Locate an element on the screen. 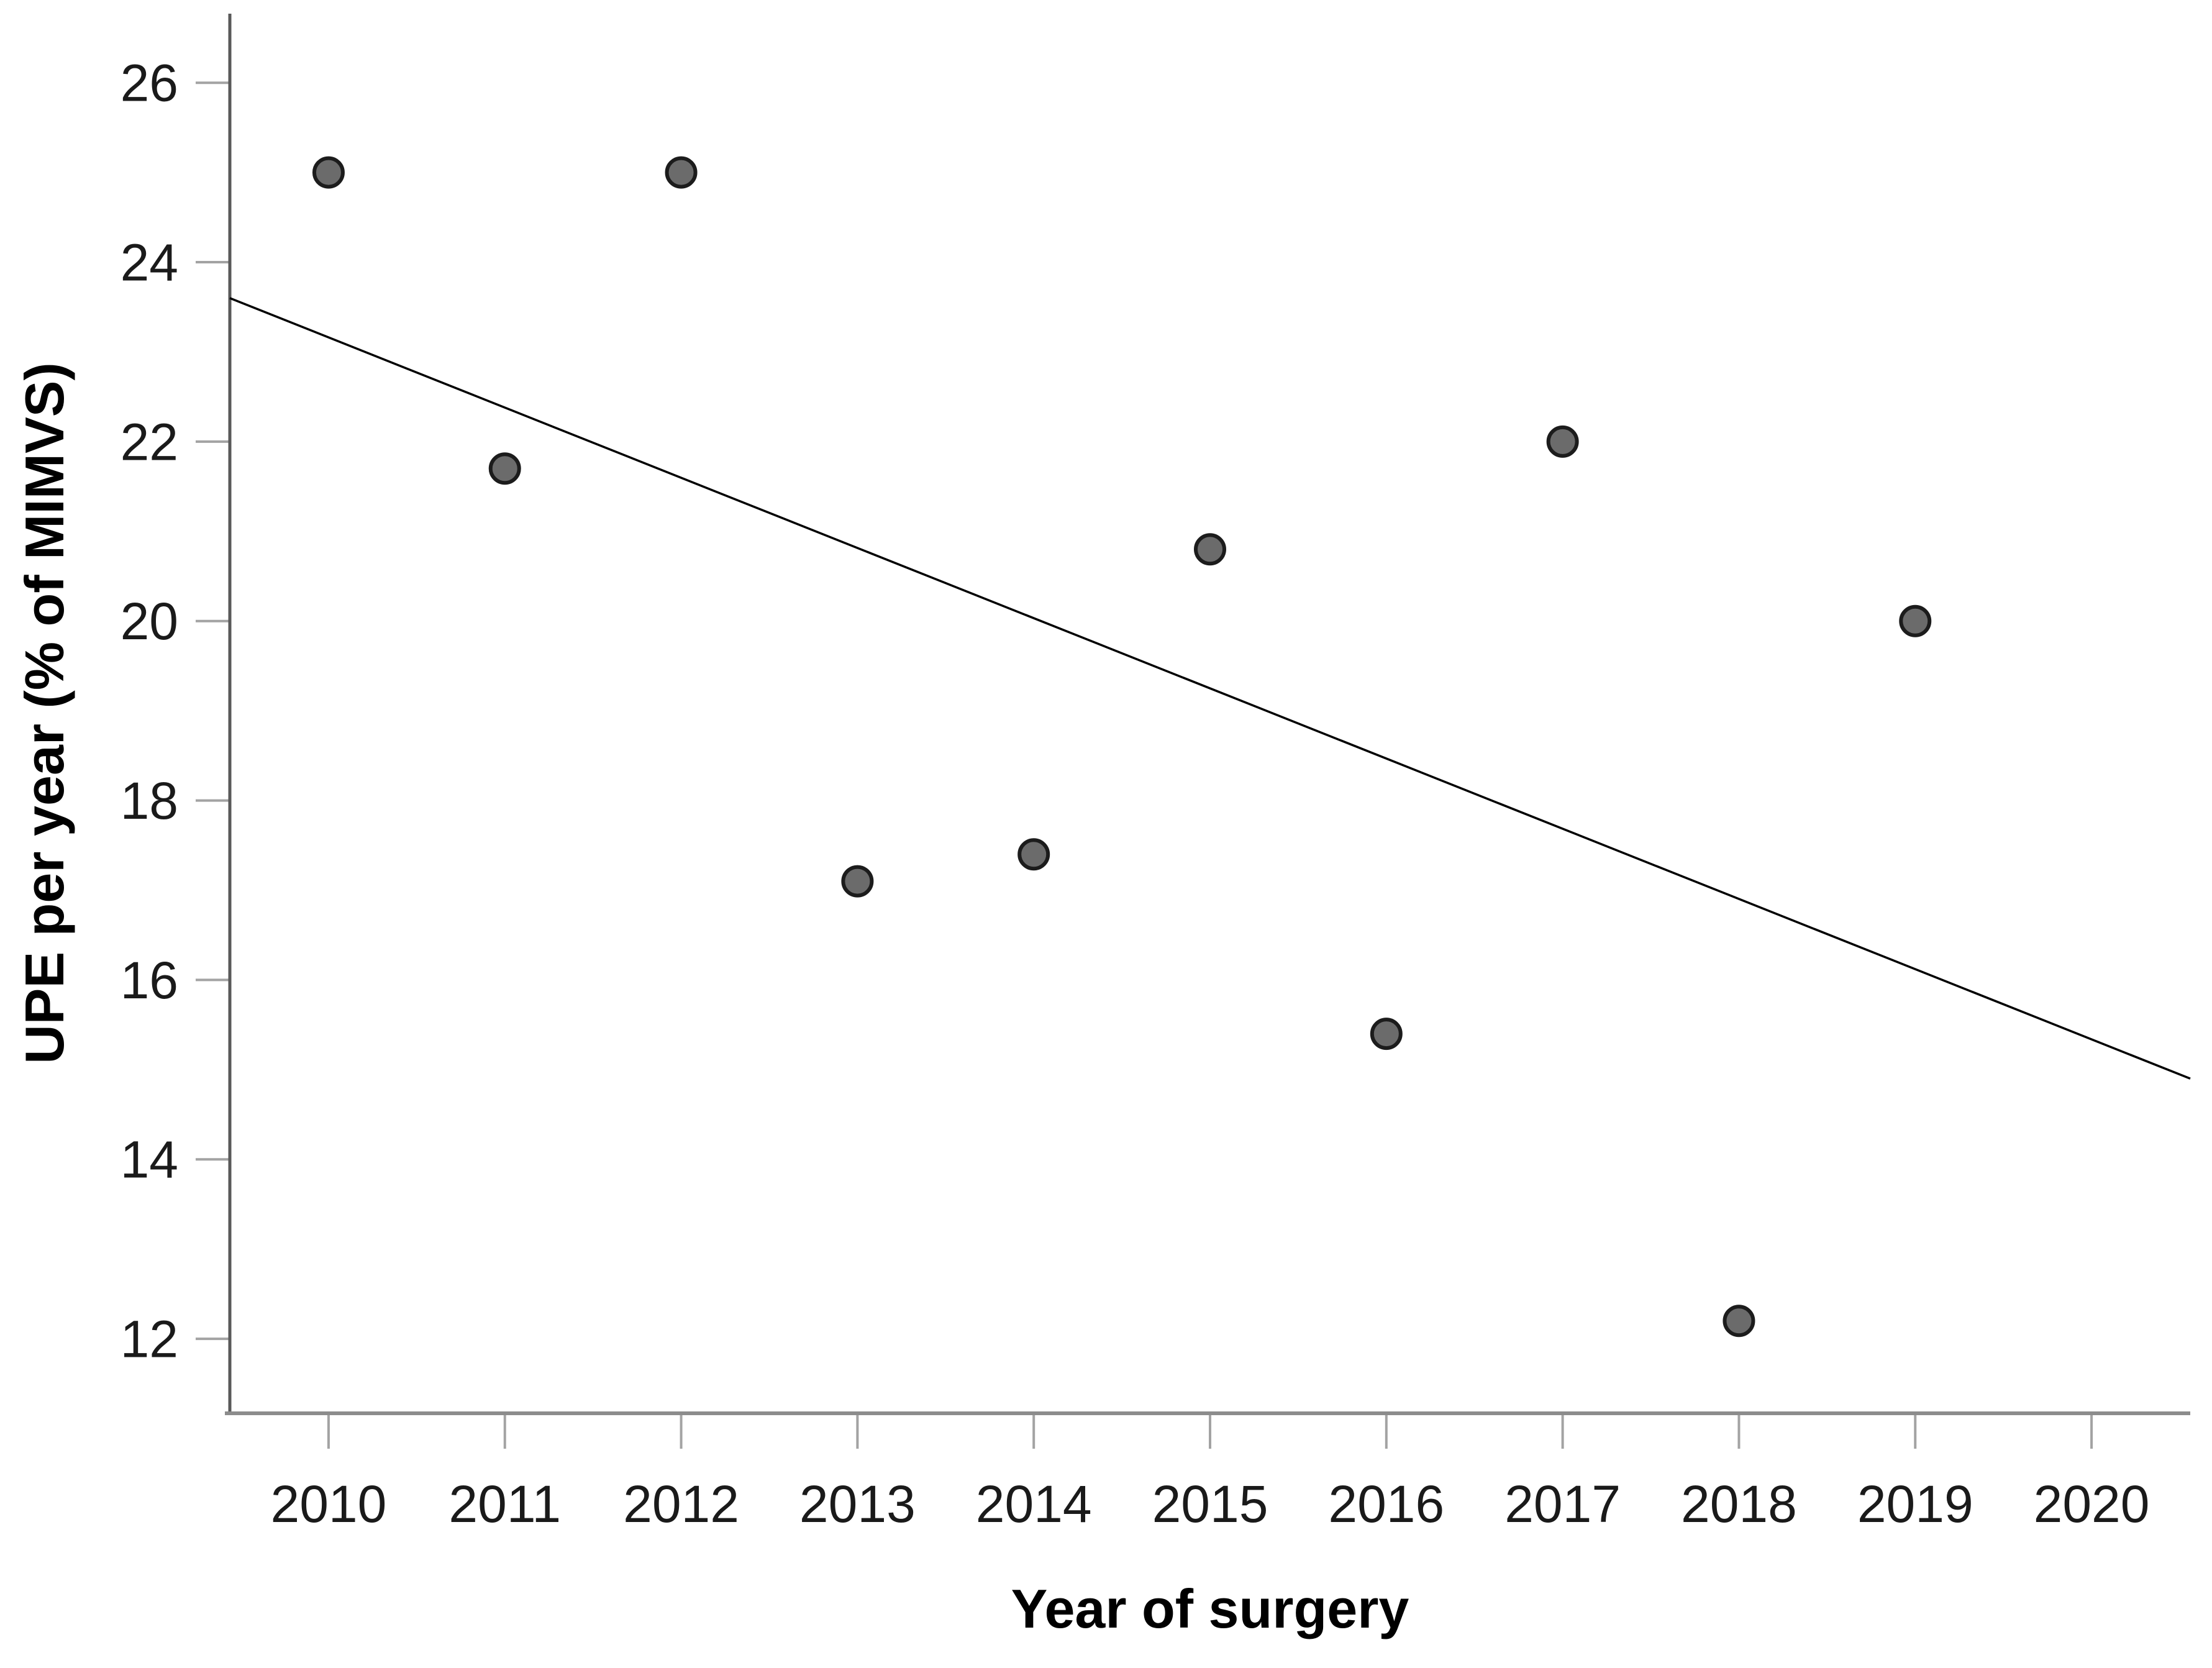  x-tick-label: 2010 is located at coordinates (328, 1504).